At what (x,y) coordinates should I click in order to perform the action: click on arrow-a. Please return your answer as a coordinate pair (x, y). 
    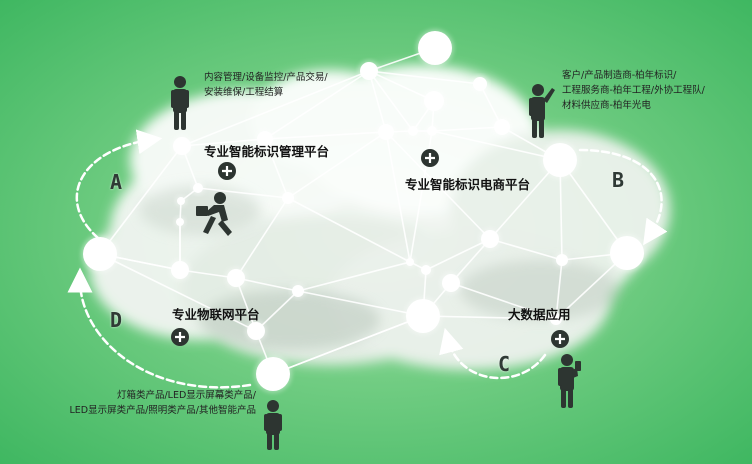
    Looking at the image, I should click on (119, 184).